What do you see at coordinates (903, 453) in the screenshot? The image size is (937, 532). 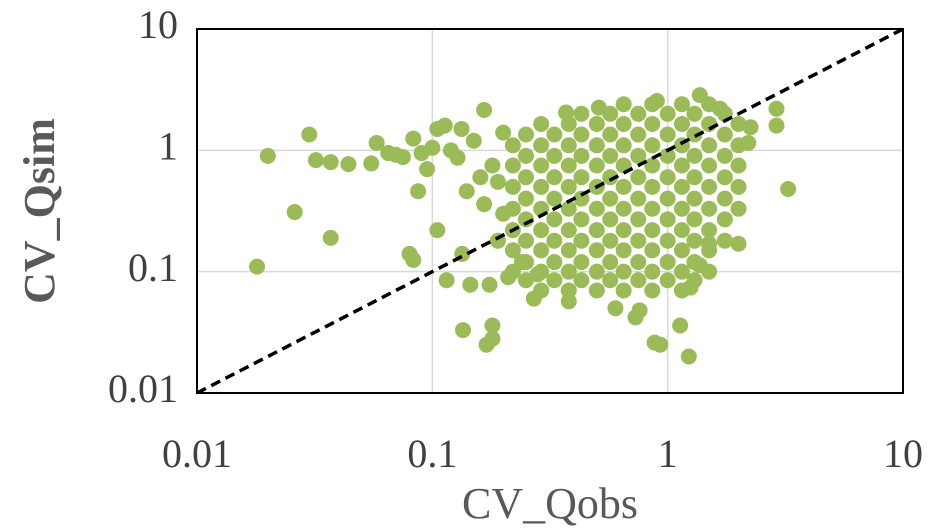 I see `x-tick-label: 10` at bounding box center [903, 453].